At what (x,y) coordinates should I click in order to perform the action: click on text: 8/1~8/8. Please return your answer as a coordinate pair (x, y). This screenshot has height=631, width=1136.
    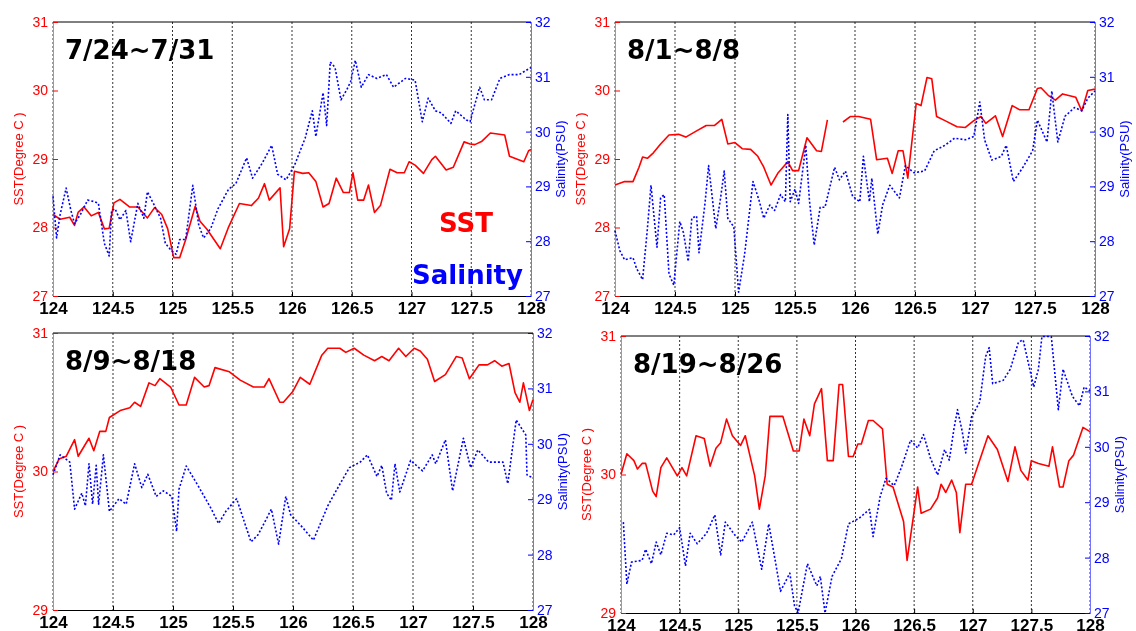
    Looking at the image, I should click on (684, 50).